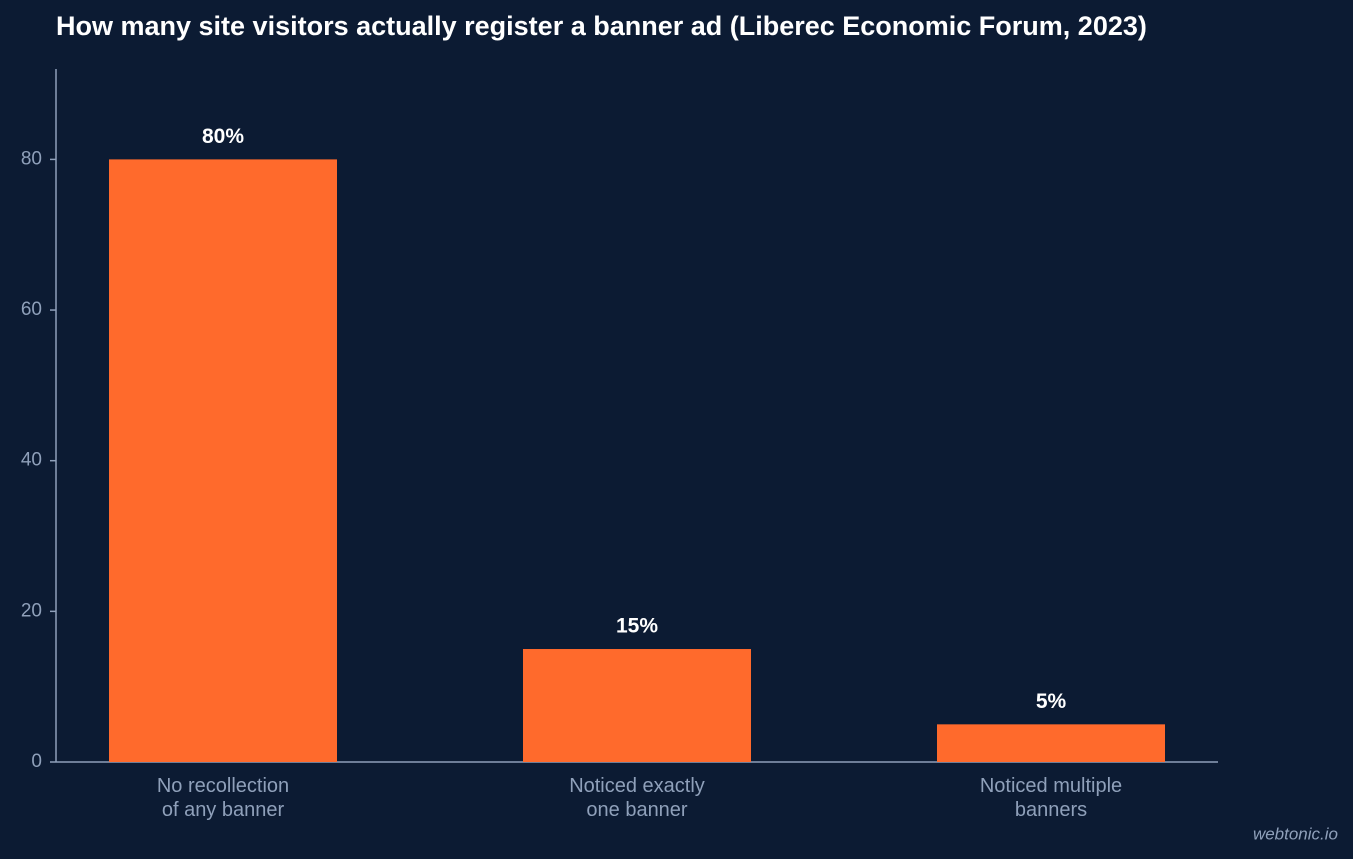 Image resolution: width=1353 pixels, height=859 pixels. What do you see at coordinates (637, 626) in the screenshot?
I see `value-label: 15%` at bounding box center [637, 626].